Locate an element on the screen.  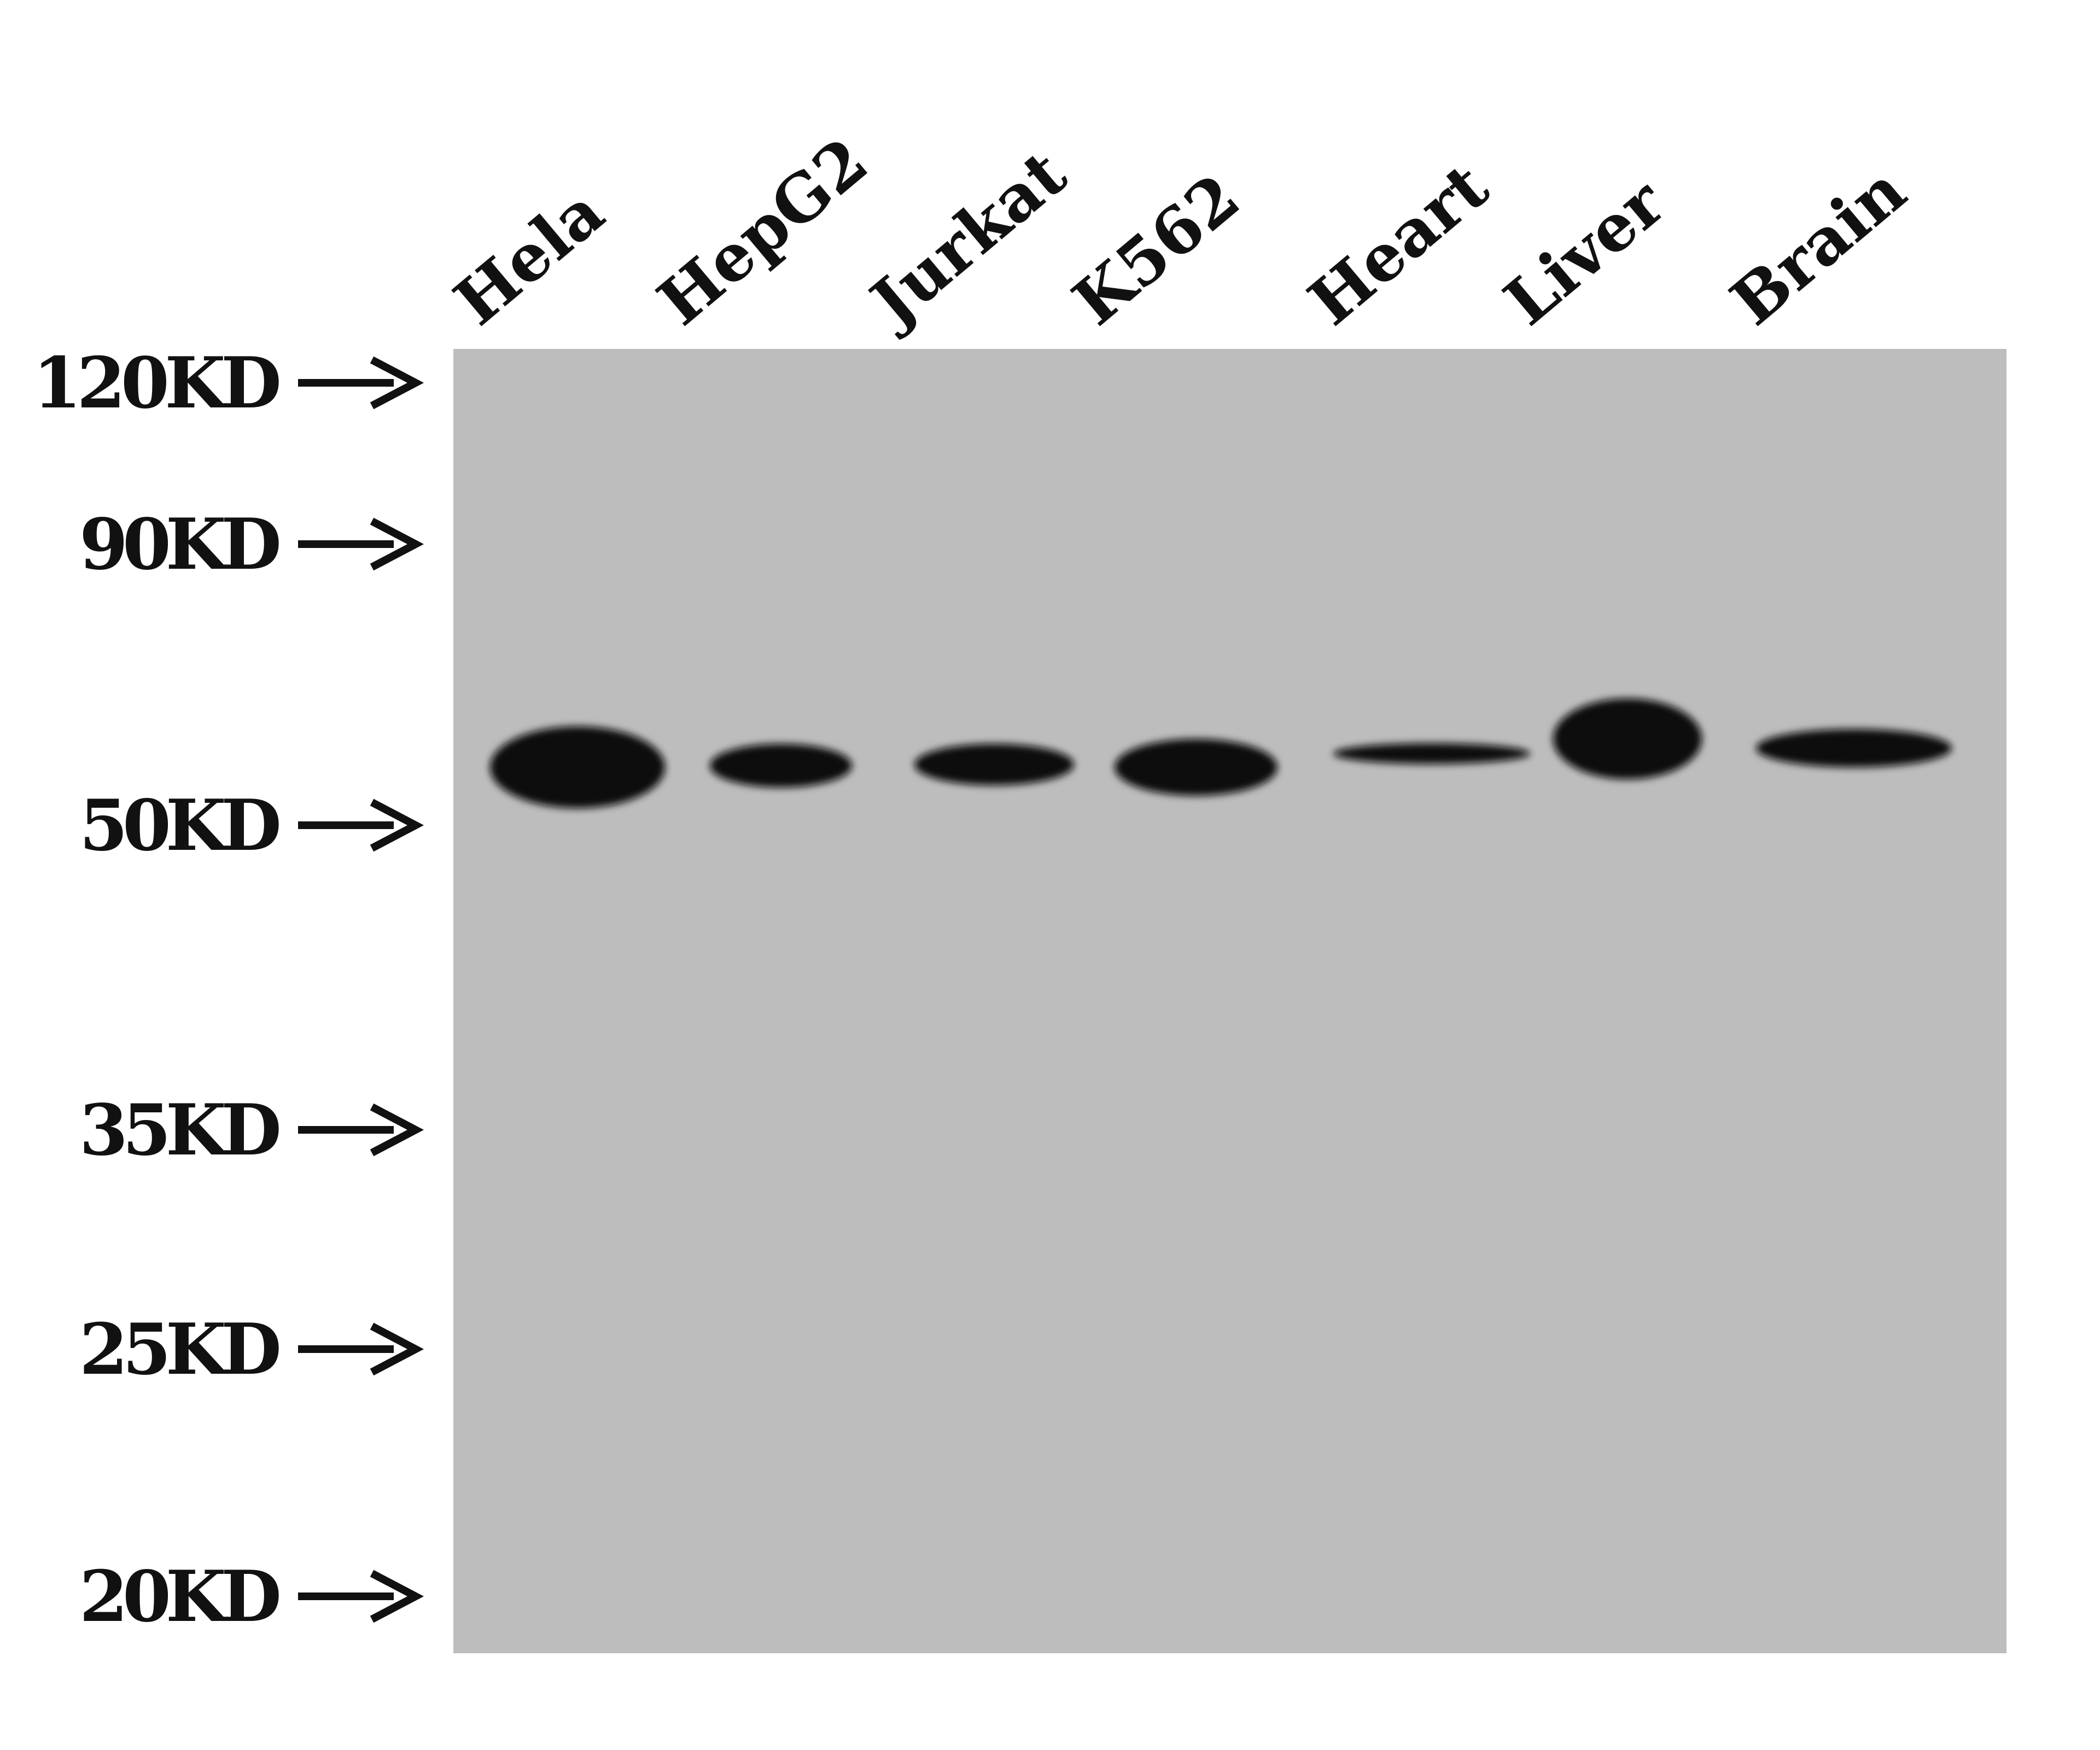
lane-label: K562 is located at coordinates (1156, 249).